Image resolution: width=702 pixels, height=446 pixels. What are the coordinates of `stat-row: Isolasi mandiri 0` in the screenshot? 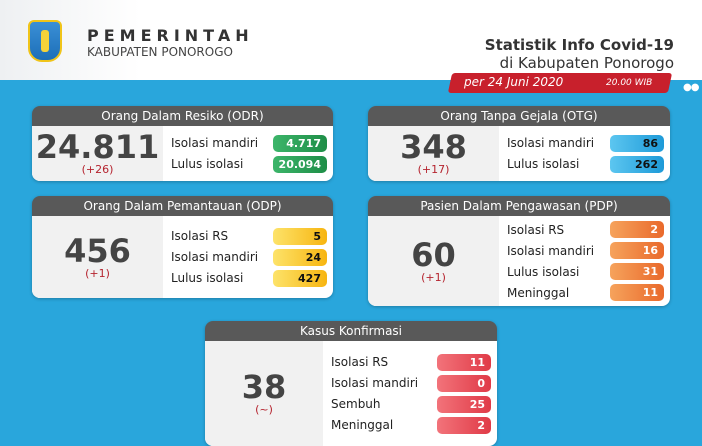 It's located at (411, 383).